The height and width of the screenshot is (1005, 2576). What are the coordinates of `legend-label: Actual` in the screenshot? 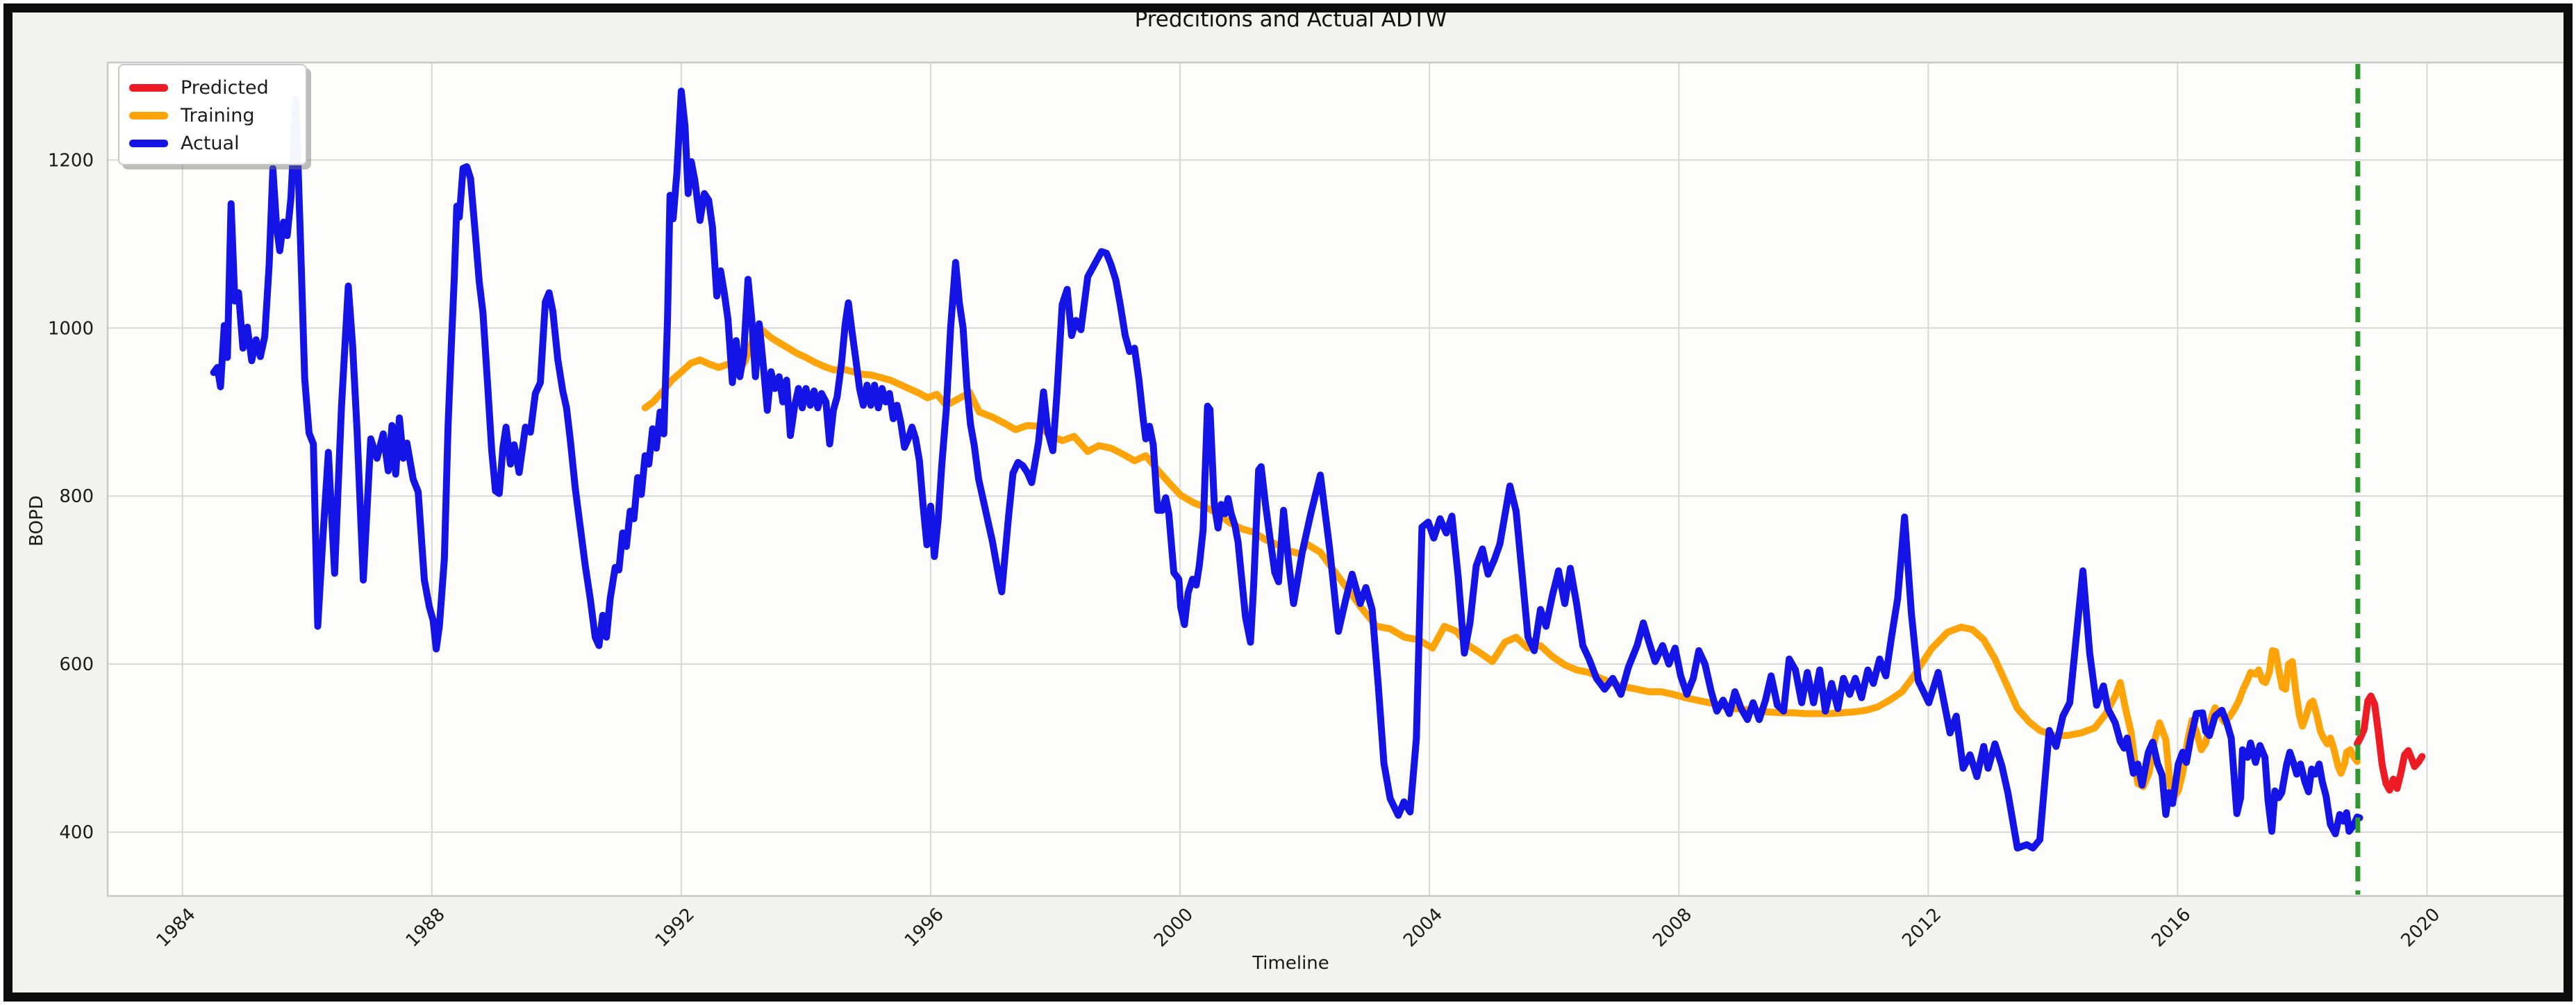 It's located at (210, 143).